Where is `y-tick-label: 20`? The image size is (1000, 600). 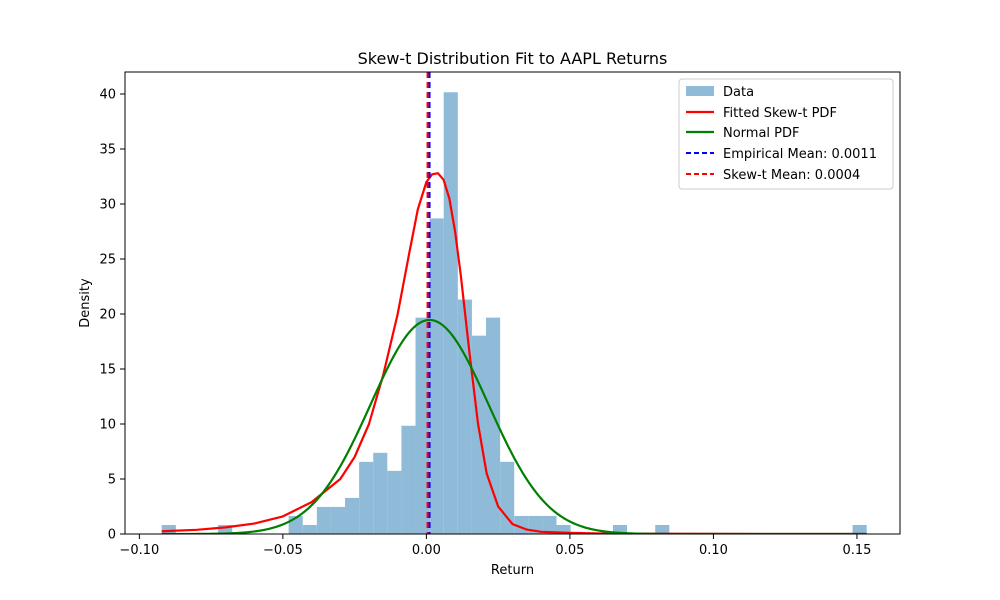
y-tick-label: 20 is located at coordinates (107, 315).